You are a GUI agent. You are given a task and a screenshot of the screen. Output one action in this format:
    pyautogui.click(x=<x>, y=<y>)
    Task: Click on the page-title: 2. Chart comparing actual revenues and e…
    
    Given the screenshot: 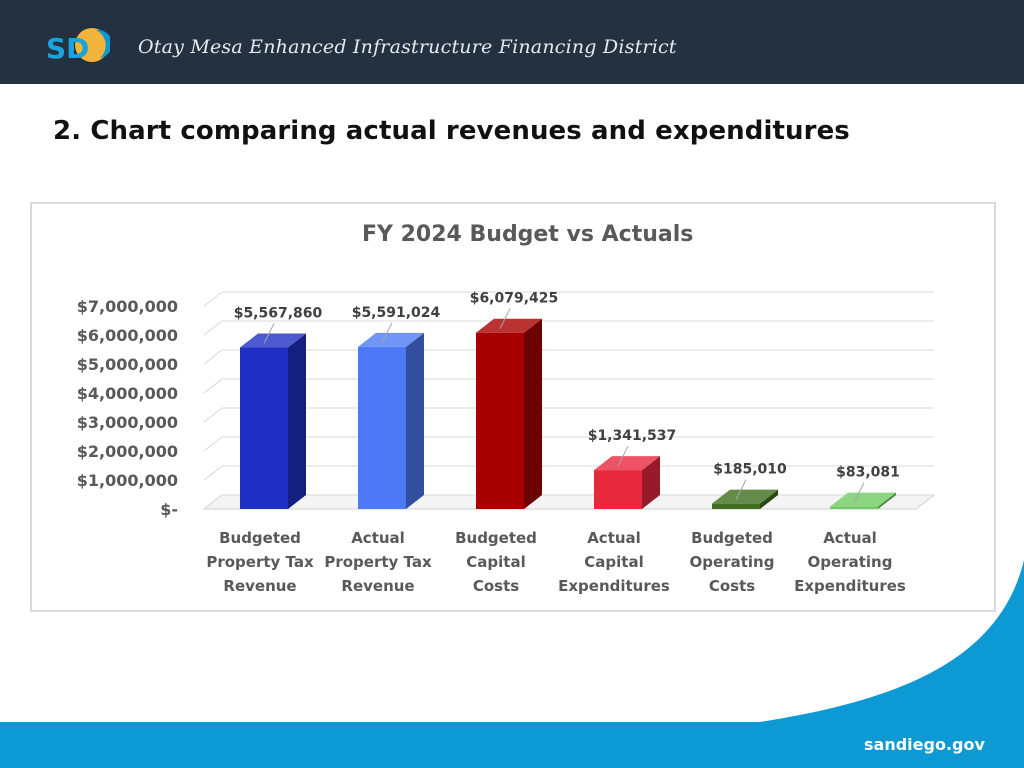 What is the action you would take?
    pyautogui.click(x=451, y=131)
    